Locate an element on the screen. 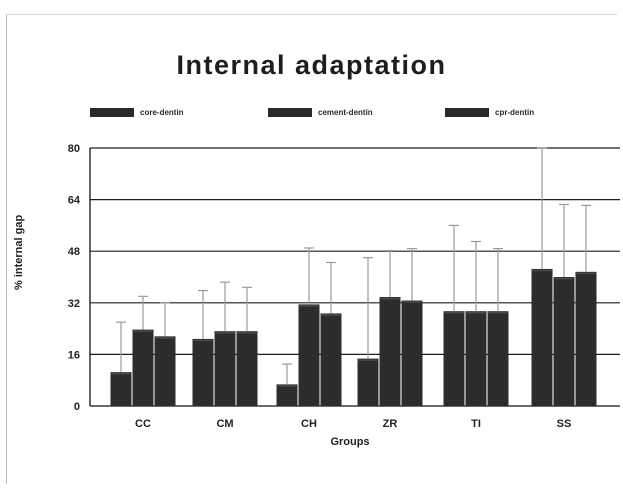  bar-cm-cement-dentin is located at coordinates (225, 368).